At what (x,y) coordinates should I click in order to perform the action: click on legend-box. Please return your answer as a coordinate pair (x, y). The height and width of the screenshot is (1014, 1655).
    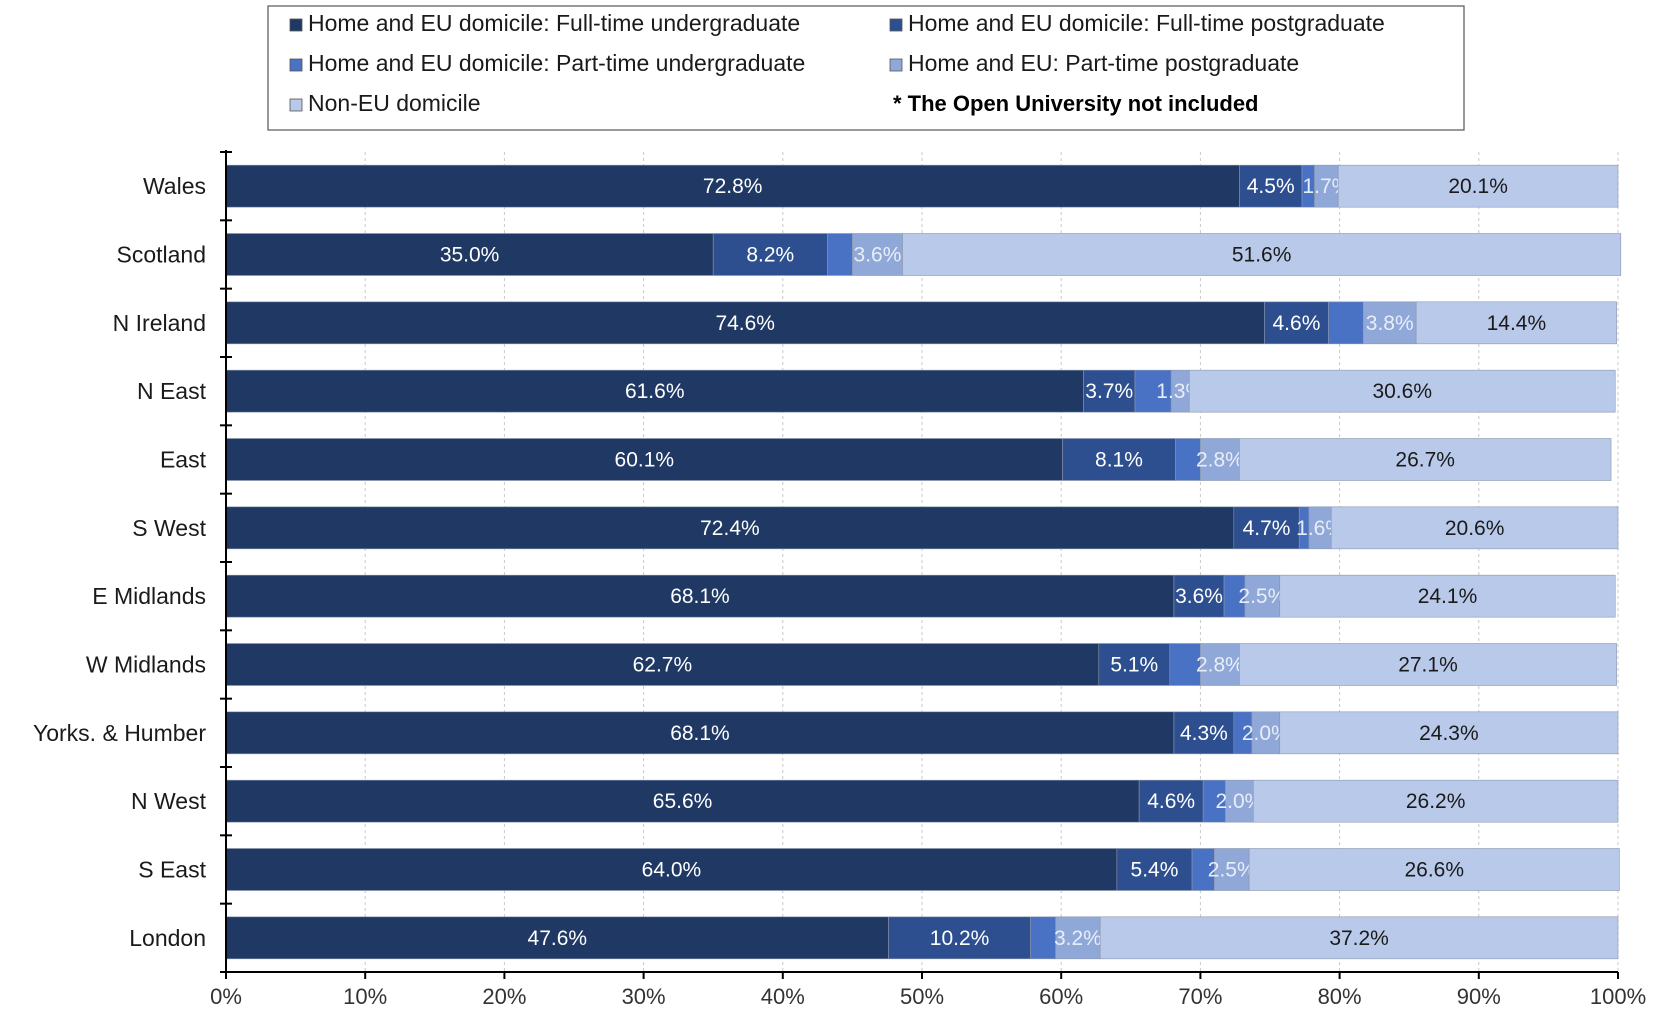
    Looking at the image, I should click on (866, 68).